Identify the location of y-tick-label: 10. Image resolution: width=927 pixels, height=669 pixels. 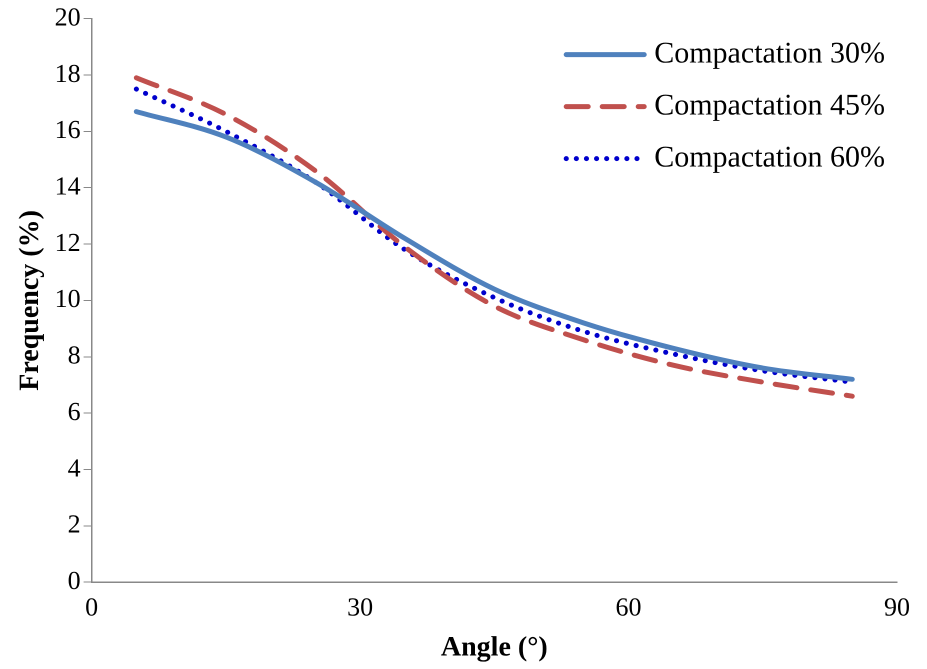
(67, 299).